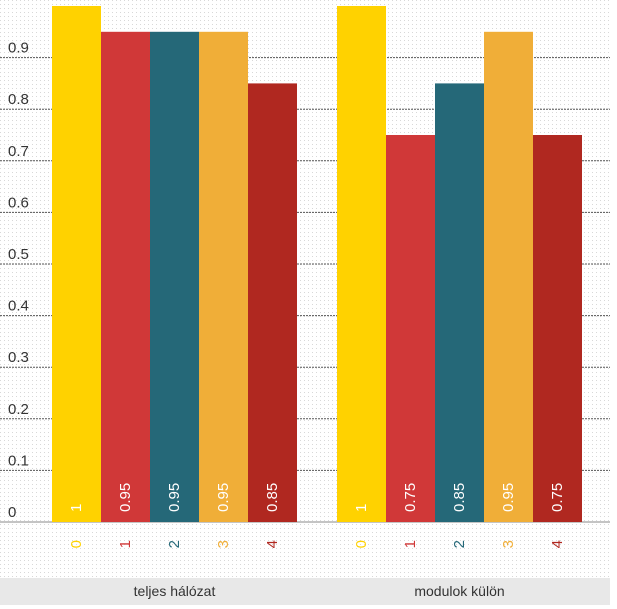  What do you see at coordinates (18, 357) in the screenshot?
I see `y-tick-label: 0.3` at bounding box center [18, 357].